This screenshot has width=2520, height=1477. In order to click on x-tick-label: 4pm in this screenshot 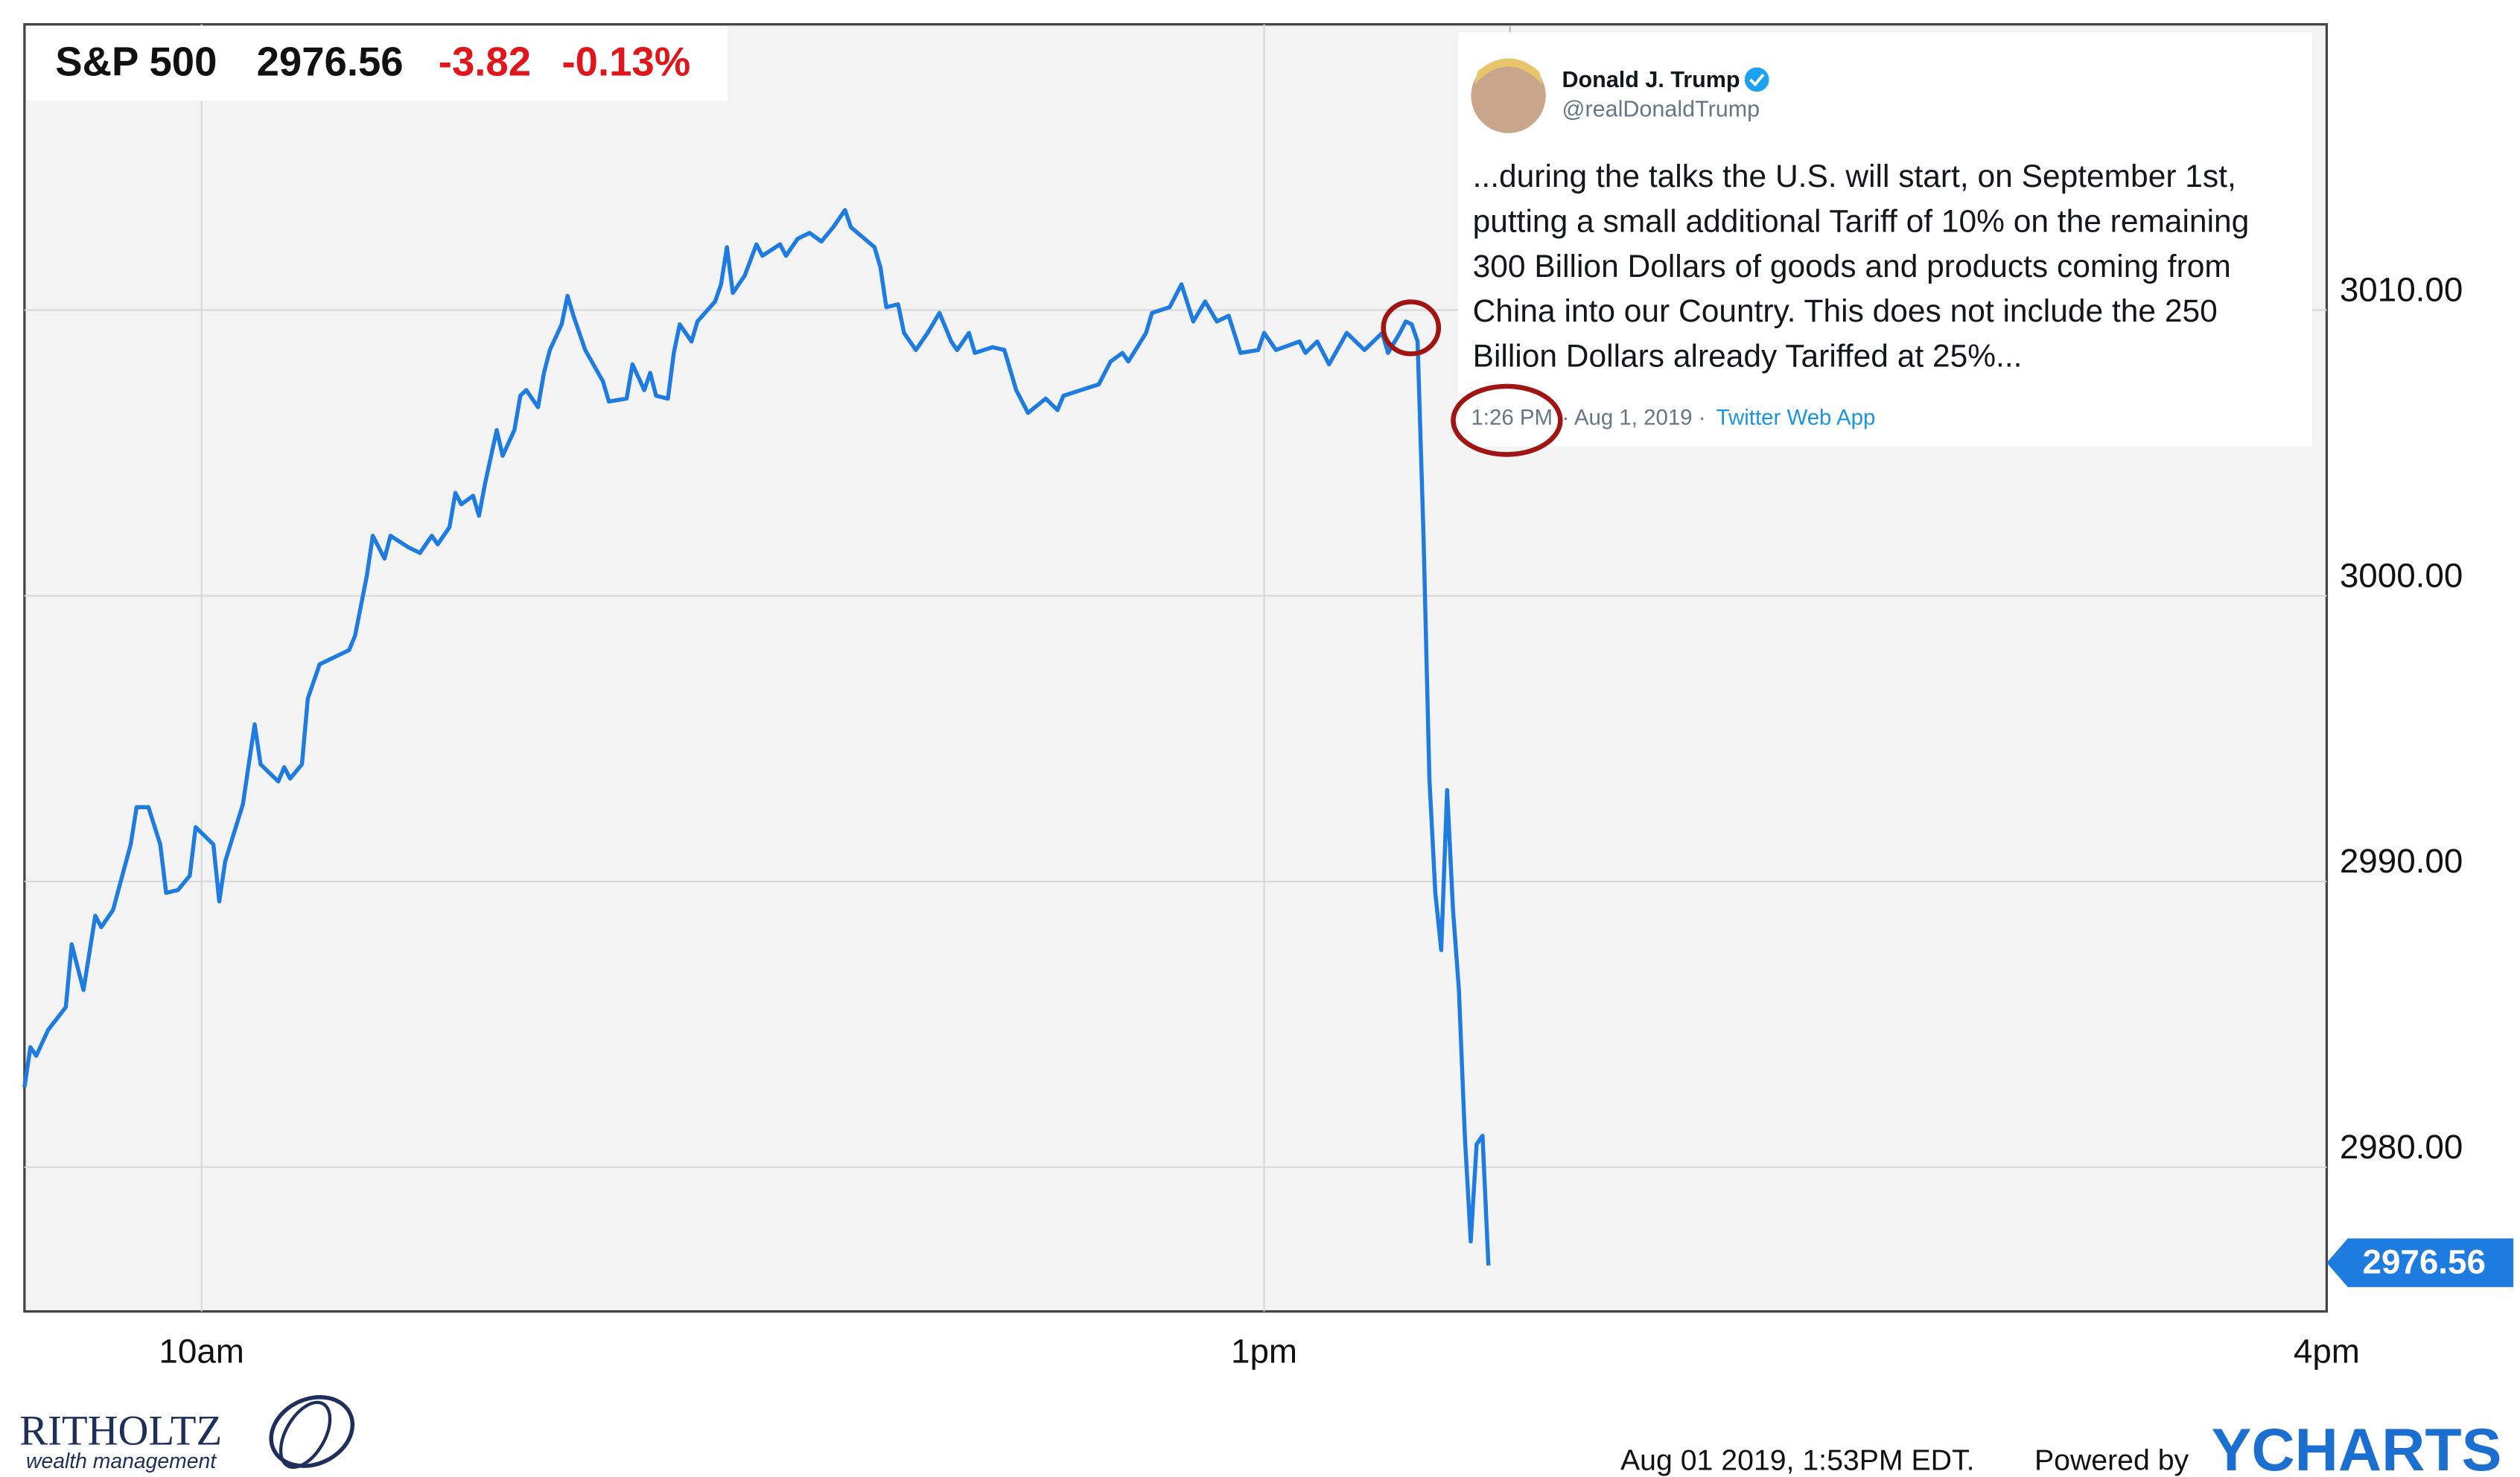, I will do `click(2327, 1351)`.